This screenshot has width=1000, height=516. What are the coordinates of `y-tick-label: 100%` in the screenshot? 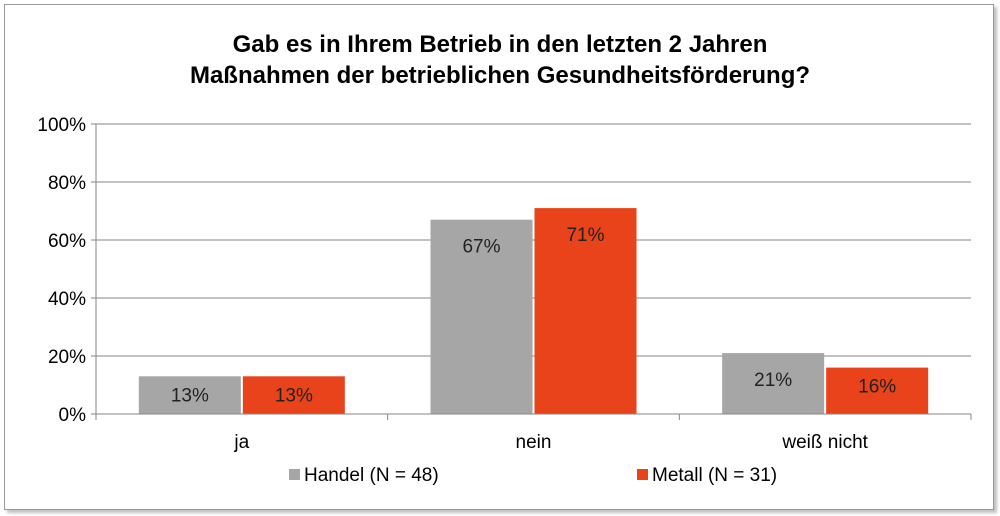 It's located at (61, 125).